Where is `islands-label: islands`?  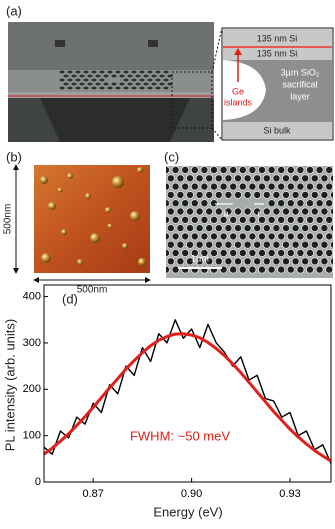 islands-label: islands is located at coordinates (238, 102).